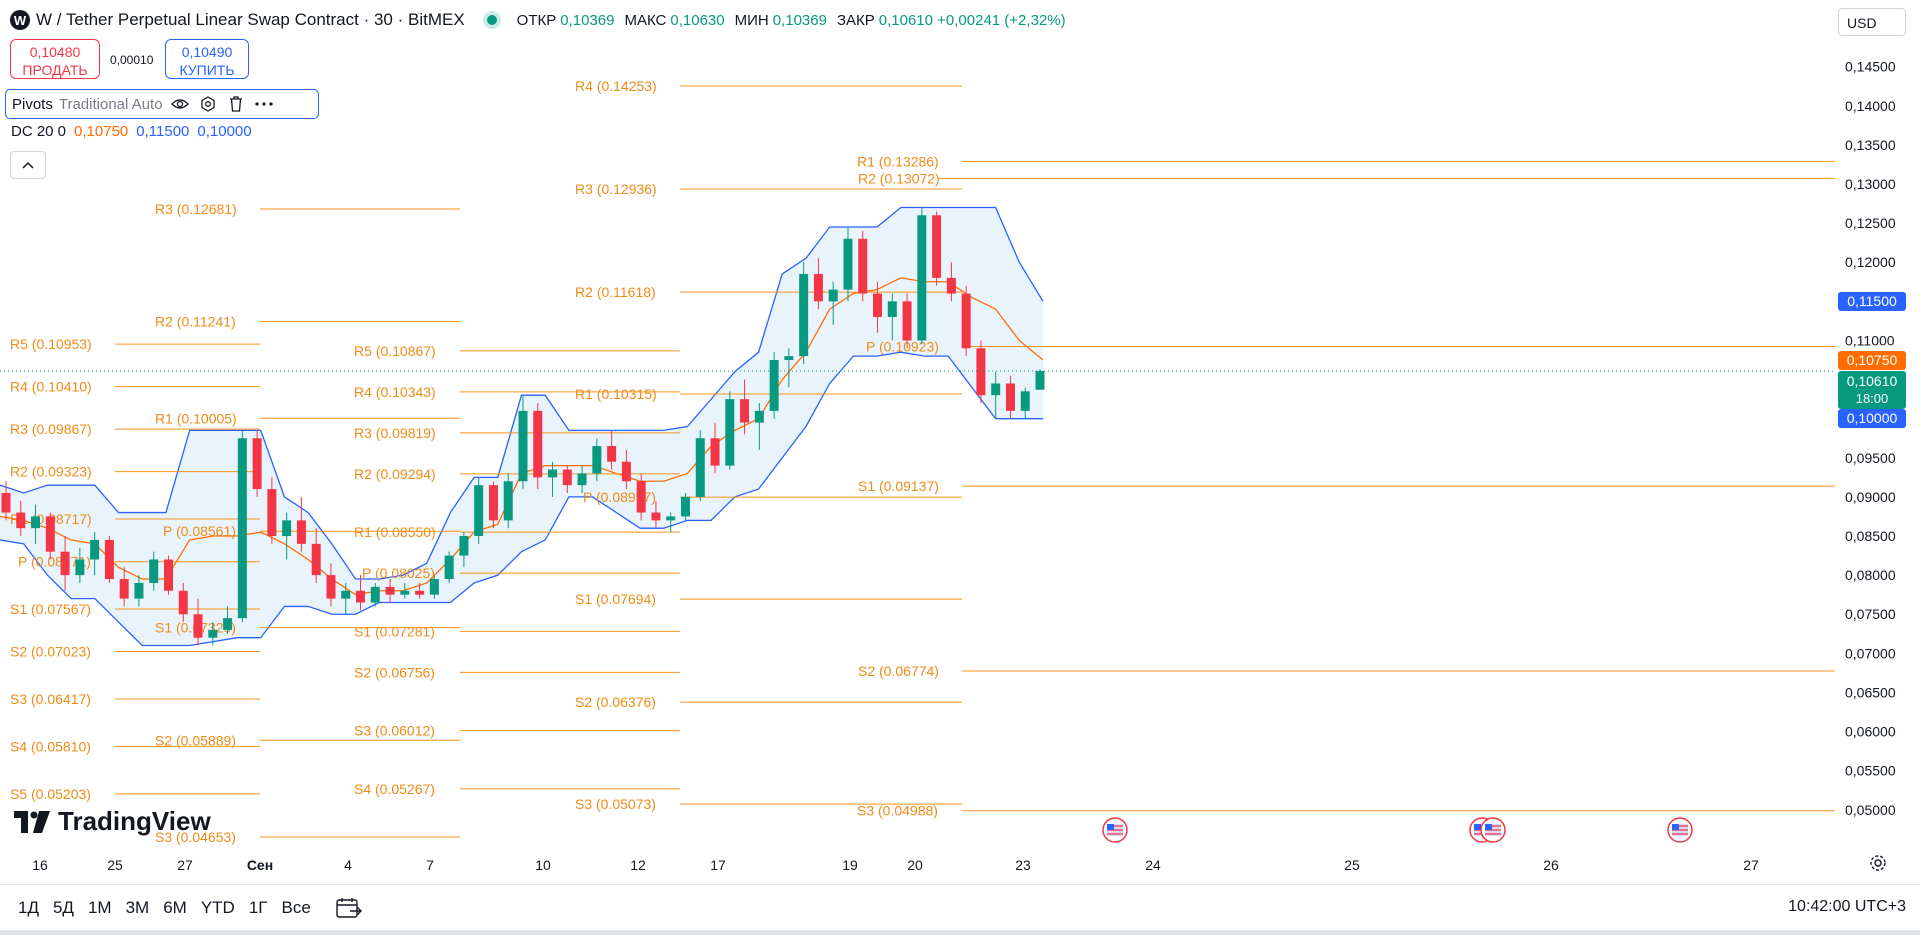  Describe the element at coordinates (32, 104) in the screenshot. I see `pivots-name: Pivots` at that location.